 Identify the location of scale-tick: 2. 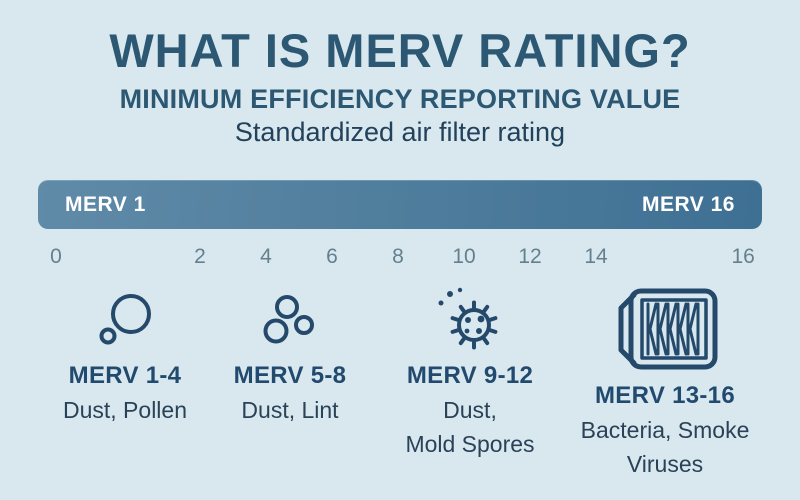
(200, 256).